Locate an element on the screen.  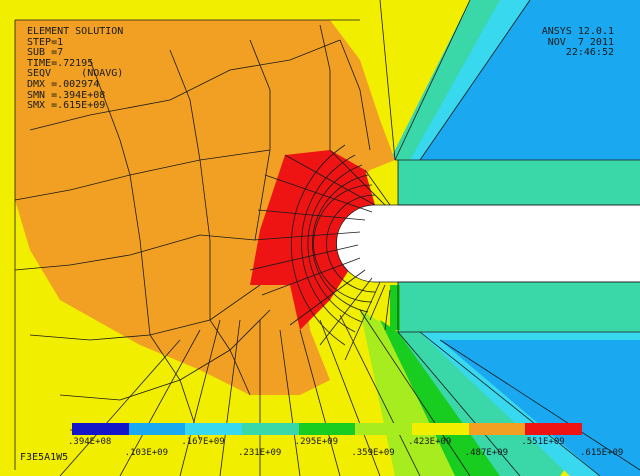
run-date: NOV 7 2011 is located at coordinates (580, 42).